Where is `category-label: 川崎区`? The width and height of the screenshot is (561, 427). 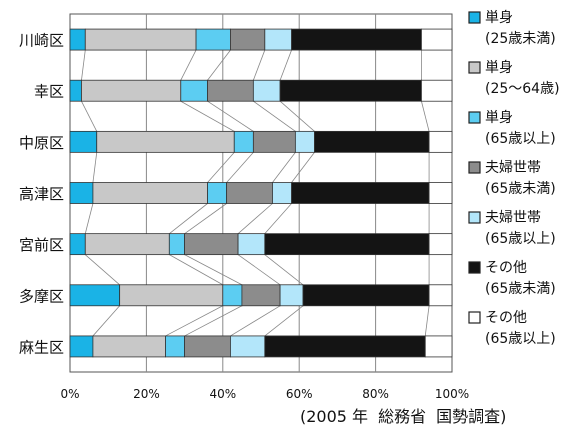
category-label: 川崎区 is located at coordinates (41, 41).